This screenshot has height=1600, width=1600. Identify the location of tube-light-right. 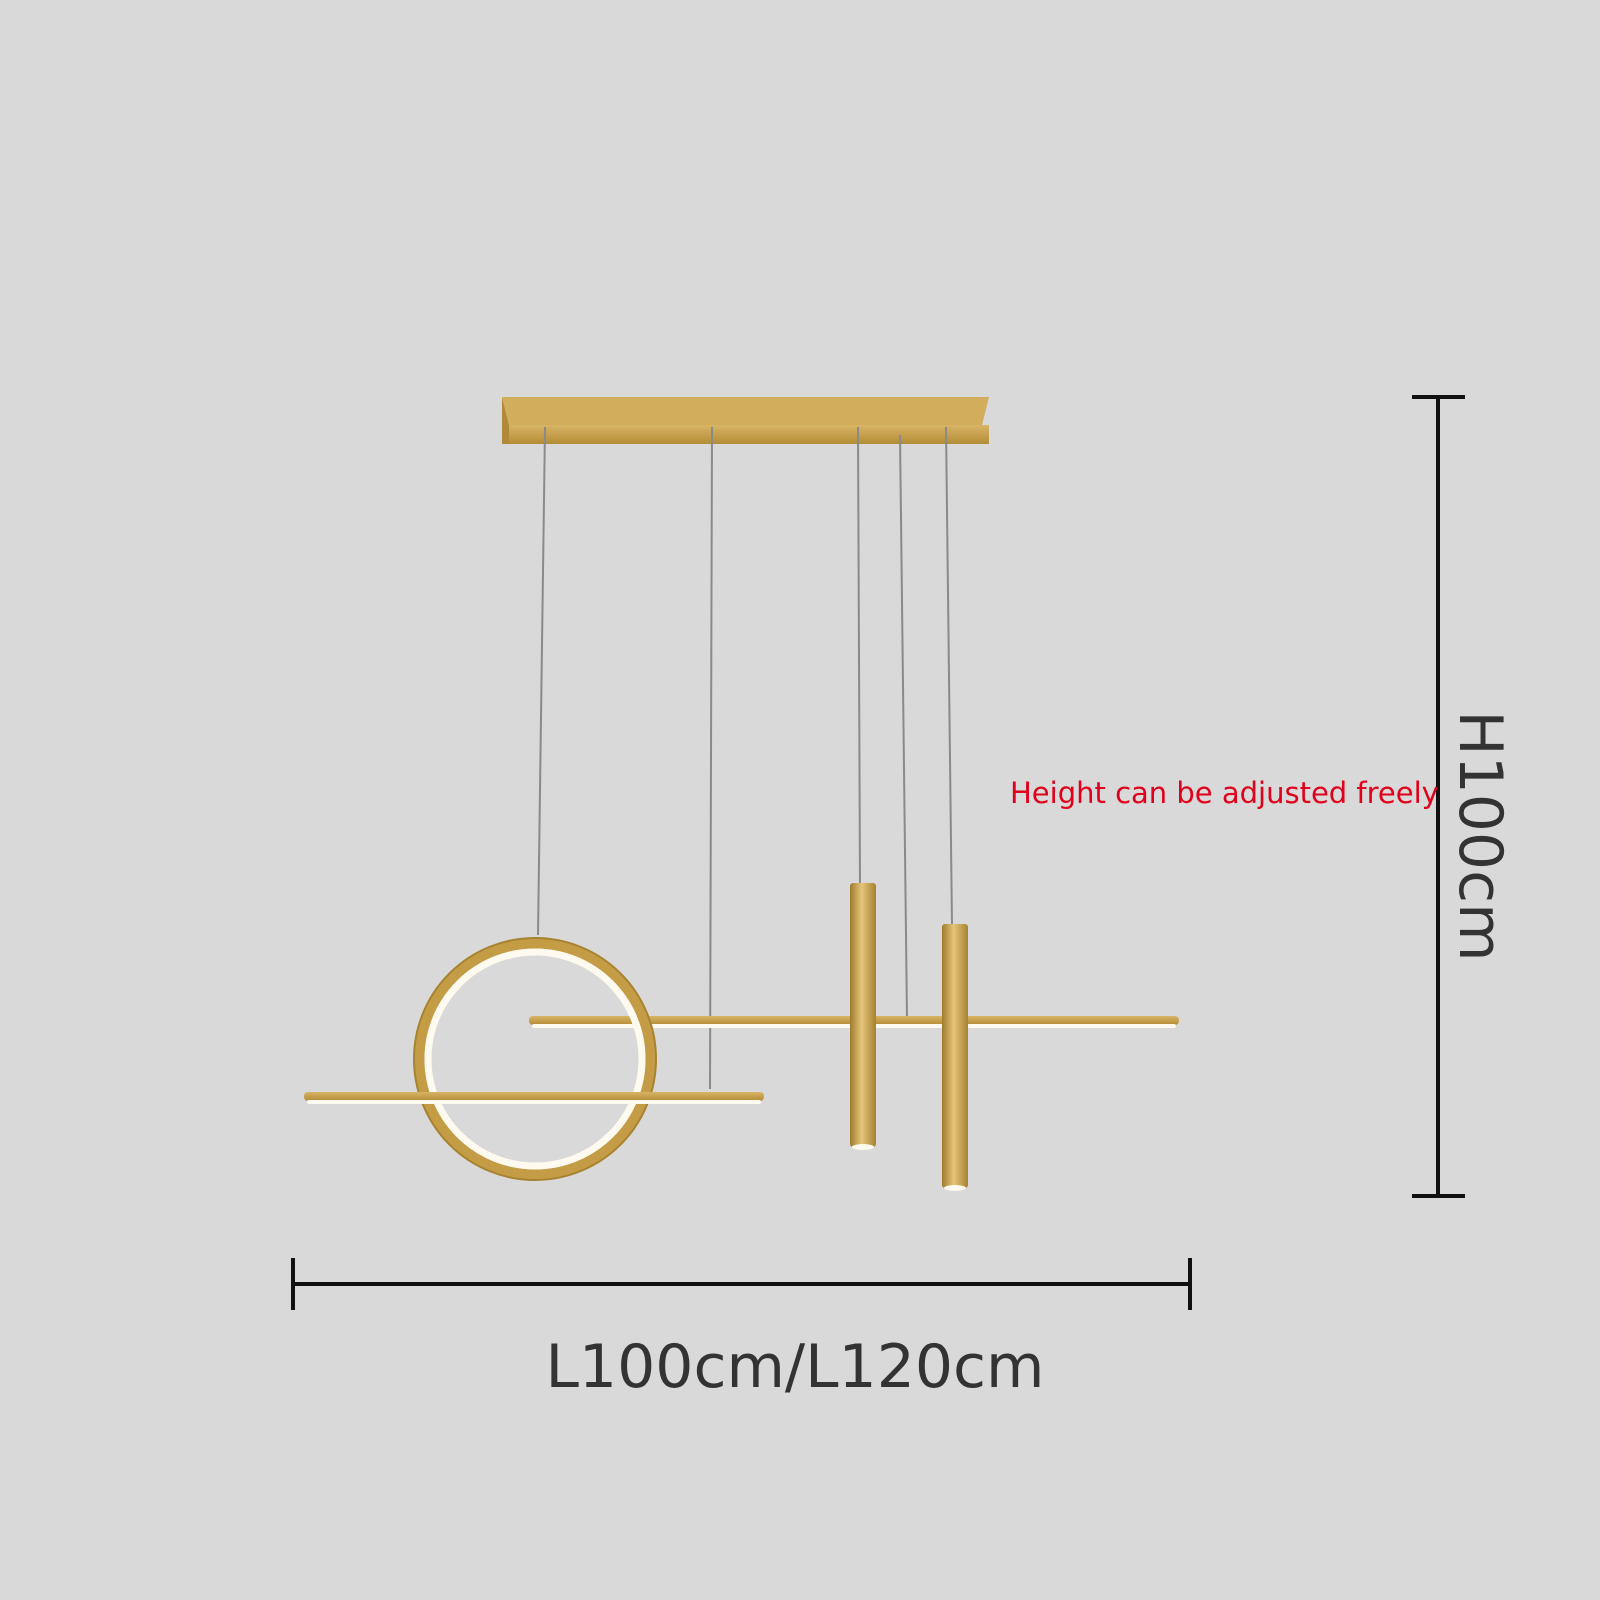
(955, 1057).